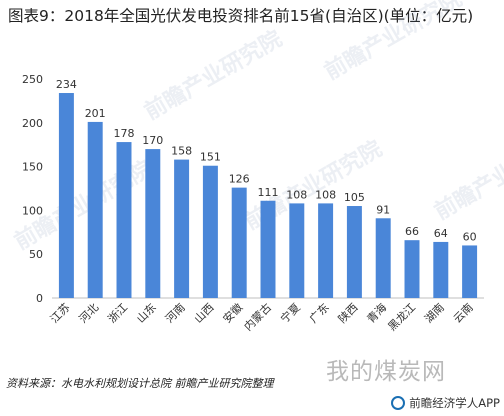  What do you see at coordinates (140, 383) in the screenshot?
I see `source-note: 资料来源：水电水利规划设计总院 前瞻产业研究院整理` at bounding box center [140, 383].